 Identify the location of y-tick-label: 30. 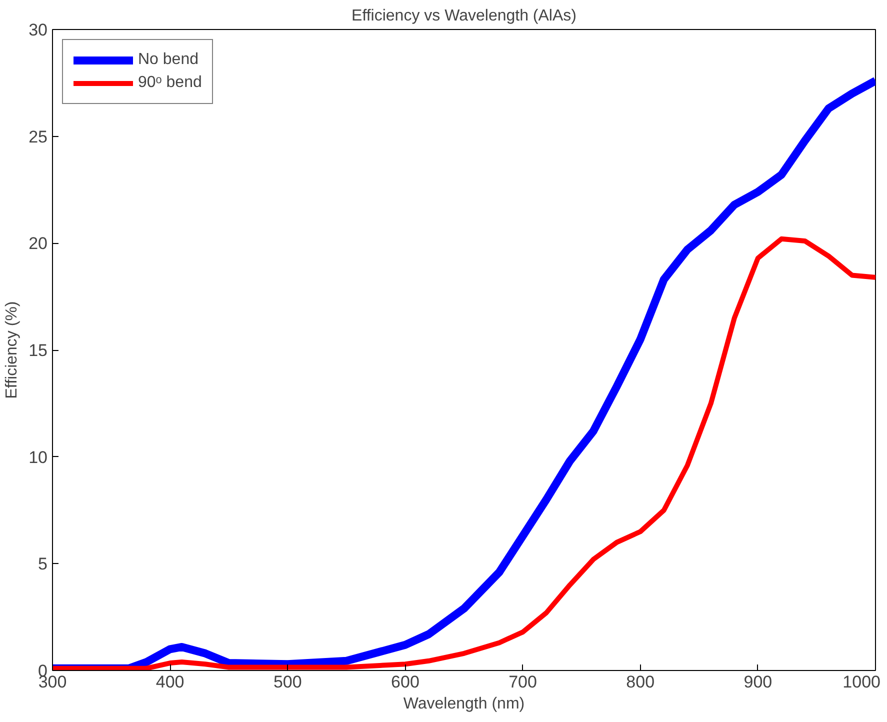
(38, 30).